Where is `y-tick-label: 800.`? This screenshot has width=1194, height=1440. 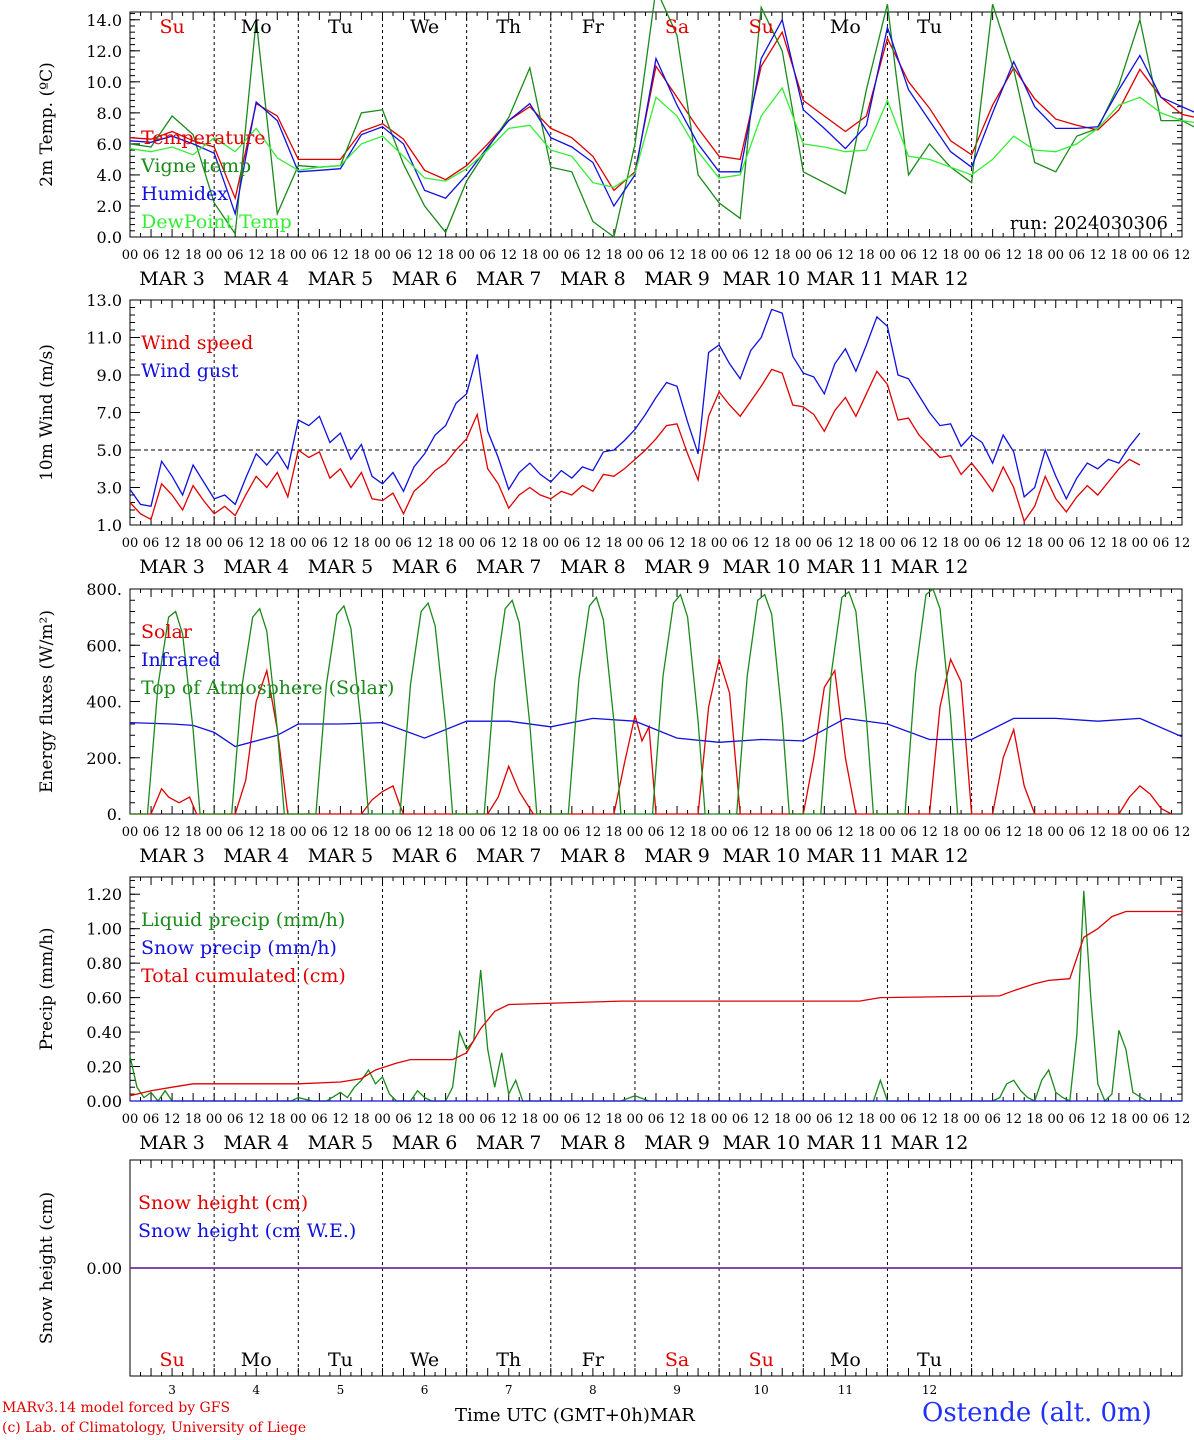
y-tick-label: 800. is located at coordinates (104, 589).